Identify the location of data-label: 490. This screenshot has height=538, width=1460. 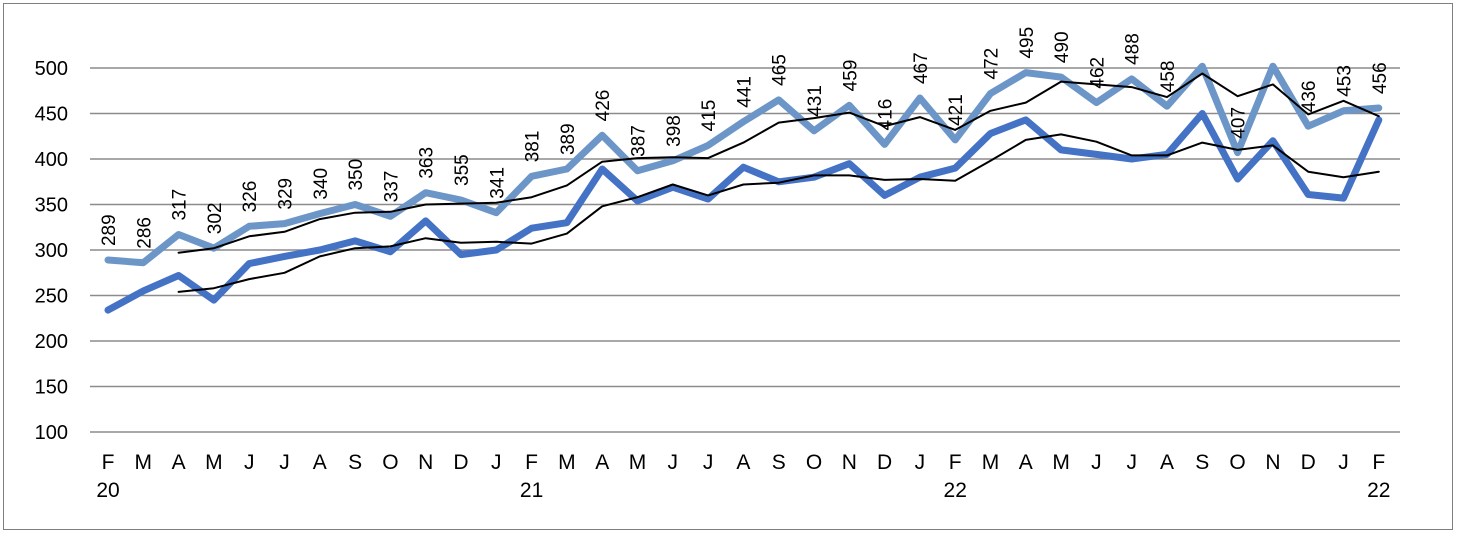
(1062, 47).